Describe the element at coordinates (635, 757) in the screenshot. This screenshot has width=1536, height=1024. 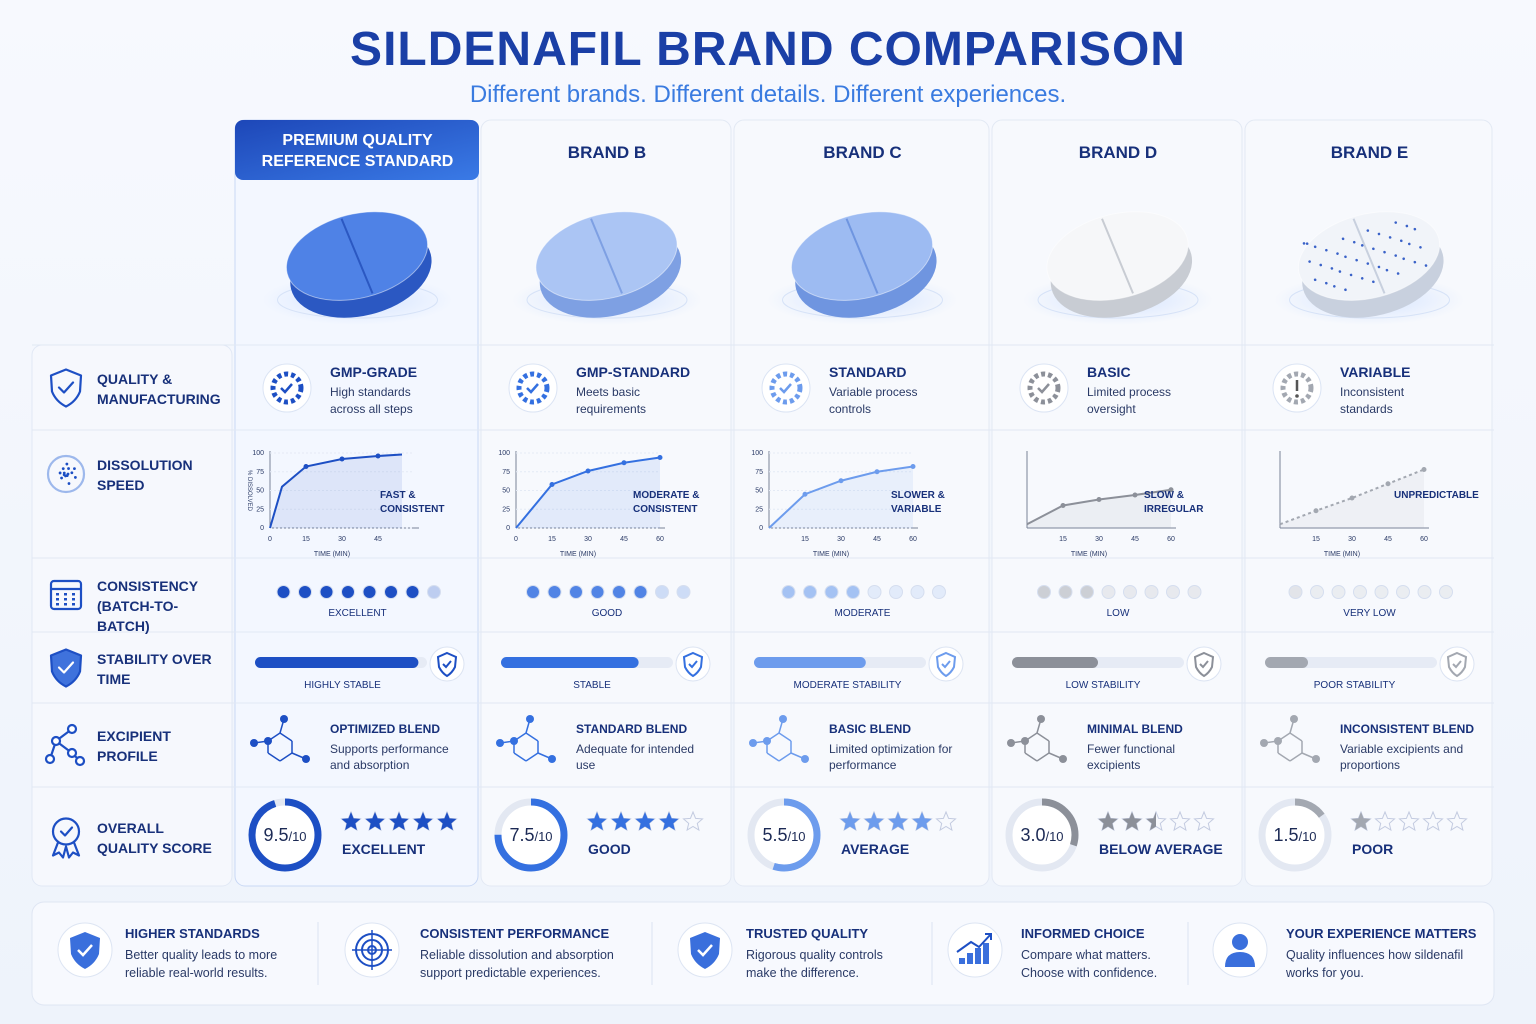
I see `excipient-text: Adequate for intended use` at that location.